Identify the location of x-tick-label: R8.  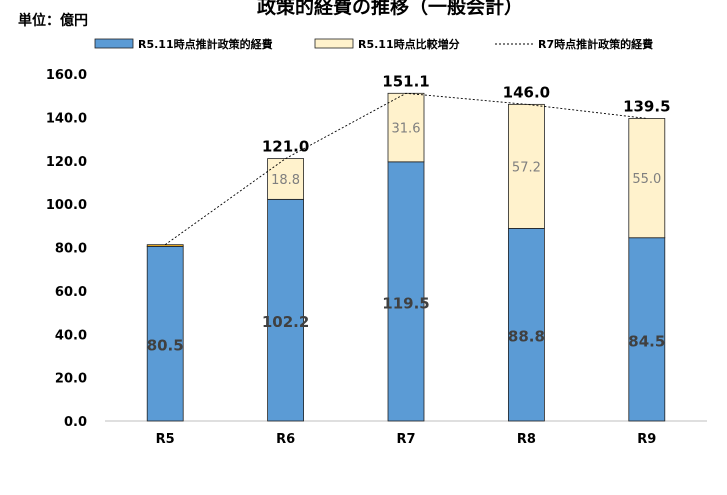
(526, 439).